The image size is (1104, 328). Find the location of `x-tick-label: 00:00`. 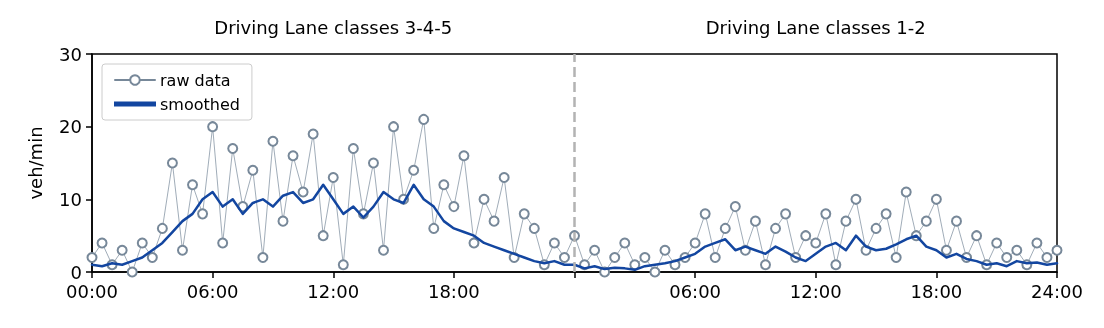

x-tick-label: 00:00 is located at coordinates (92, 291).